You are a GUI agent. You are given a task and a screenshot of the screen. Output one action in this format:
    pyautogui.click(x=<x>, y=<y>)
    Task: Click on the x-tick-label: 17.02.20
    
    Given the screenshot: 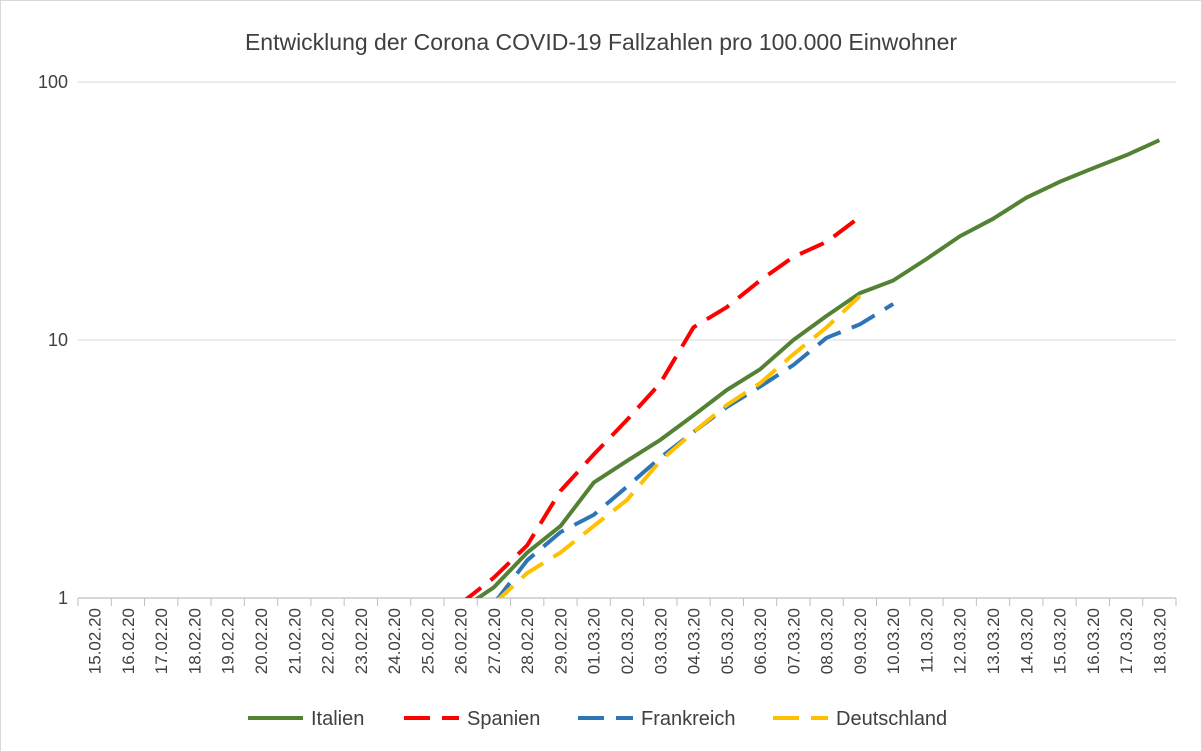 What is the action you would take?
    pyautogui.click(x=161, y=641)
    